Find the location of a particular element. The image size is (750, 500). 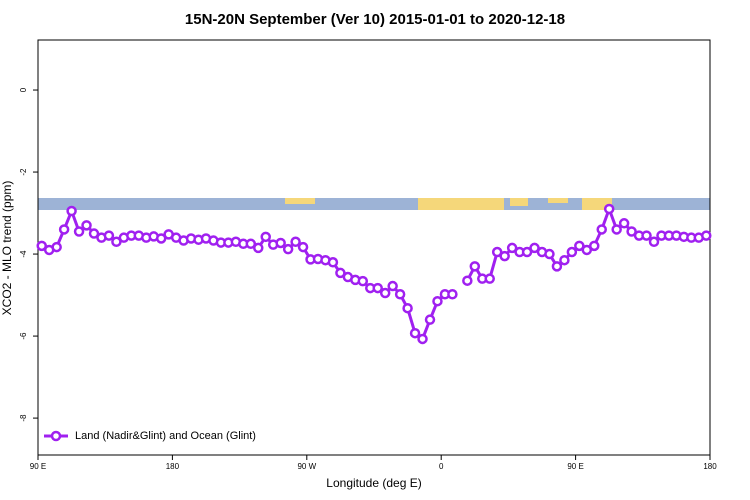

y-tick-label: -4 is located at coordinates (23, 254).